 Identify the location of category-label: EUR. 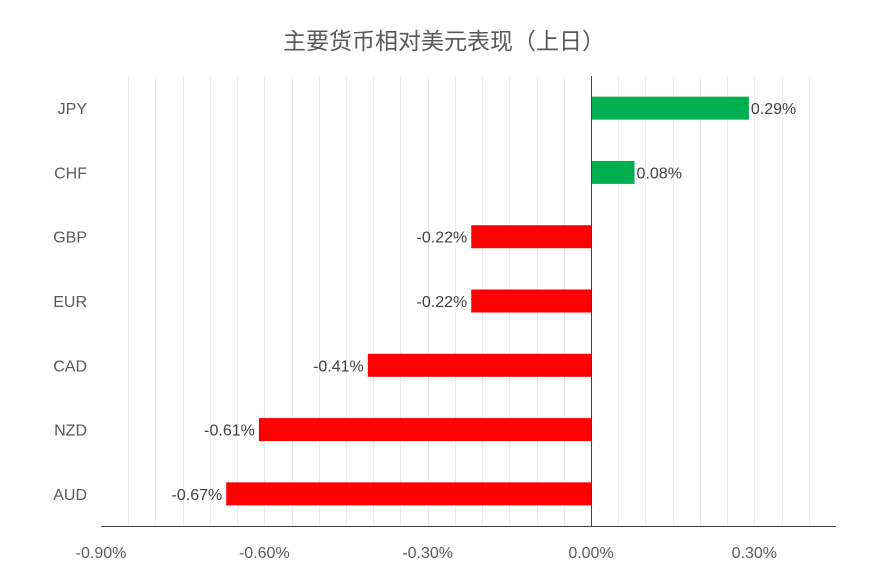
(70, 302).